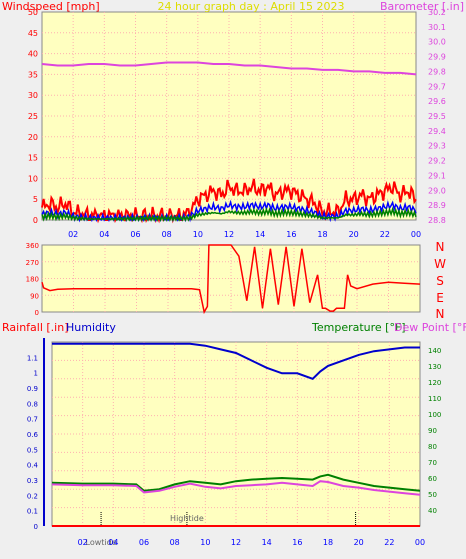 The image size is (466, 559). I want to click on top-x-tick-label: 16, so click(291, 234).